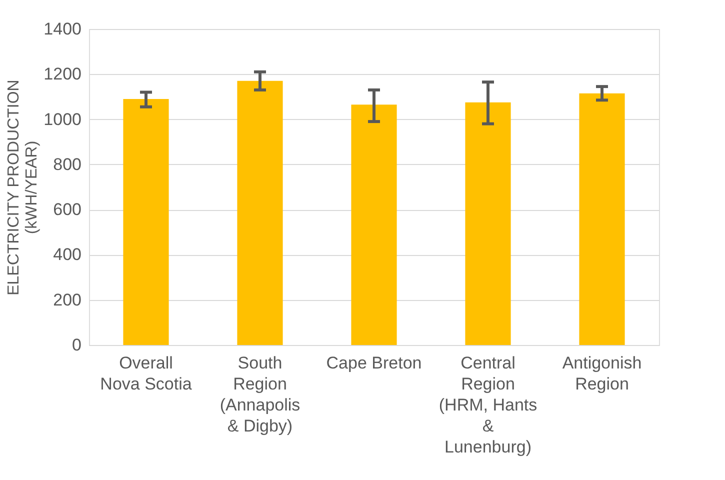 The width and height of the screenshot is (725, 480). Describe the element at coordinates (67, 254) in the screenshot. I see `y-tick-label: 400` at that location.